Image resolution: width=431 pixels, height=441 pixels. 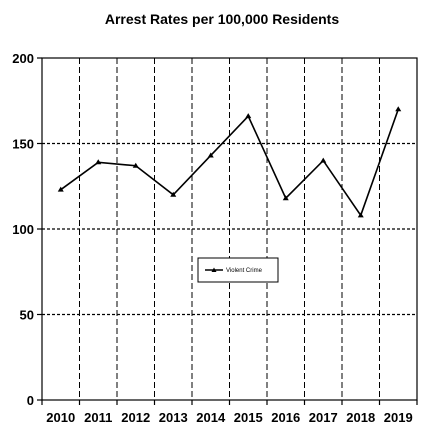 What do you see at coordinates (210, 155) in the screenshot?
I see `data-point-2014` at bounding box center [210, 155].